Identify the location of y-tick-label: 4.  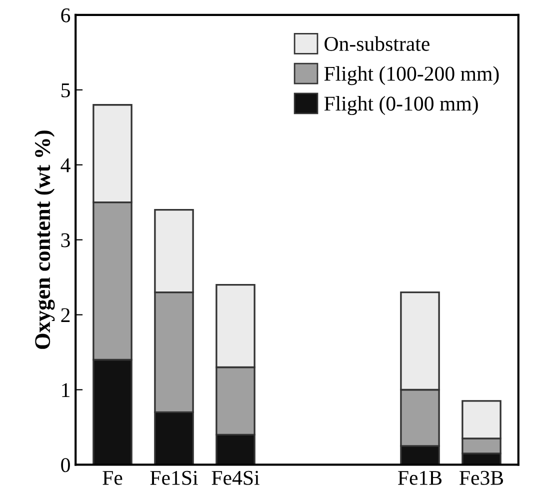
(65, 165).